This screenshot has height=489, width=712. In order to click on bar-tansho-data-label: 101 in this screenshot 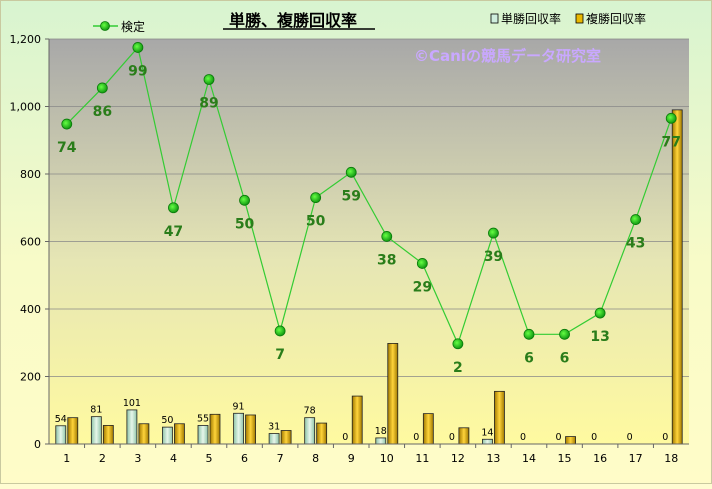, I will do `click(132, 403)`.